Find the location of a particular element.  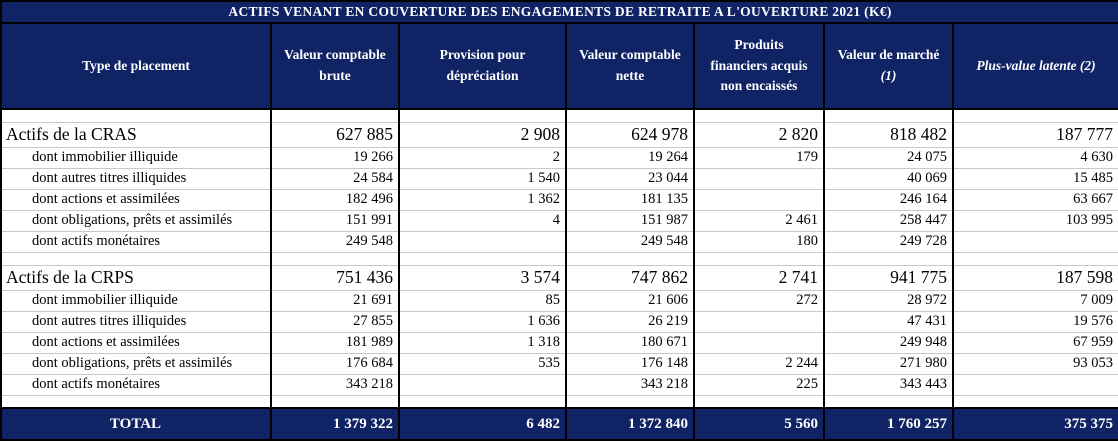

cell-valeur-nette: 23 044 is located at coordinates (629, 179).